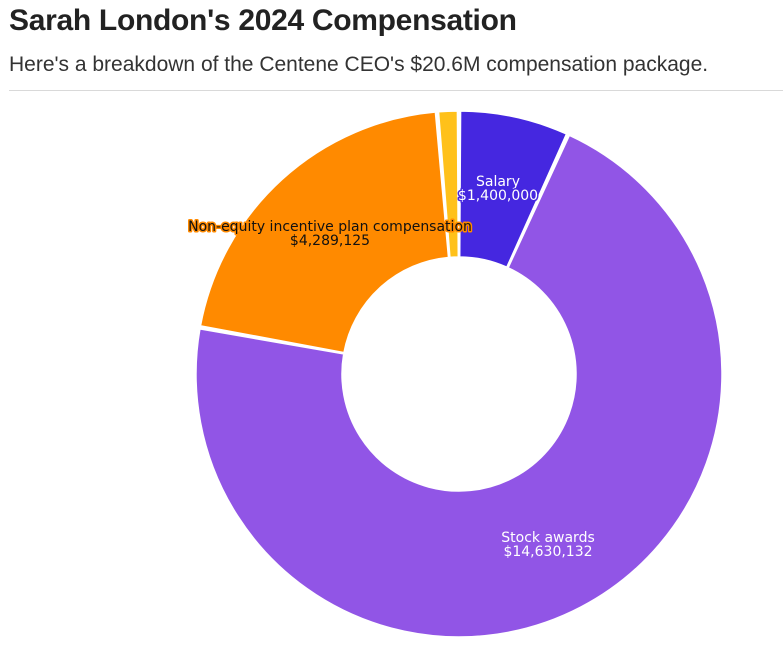 This screenshot has width=783, height=650. I want to click on chart-title: Sarah London's 2024 Compensation, so click(263, 20).